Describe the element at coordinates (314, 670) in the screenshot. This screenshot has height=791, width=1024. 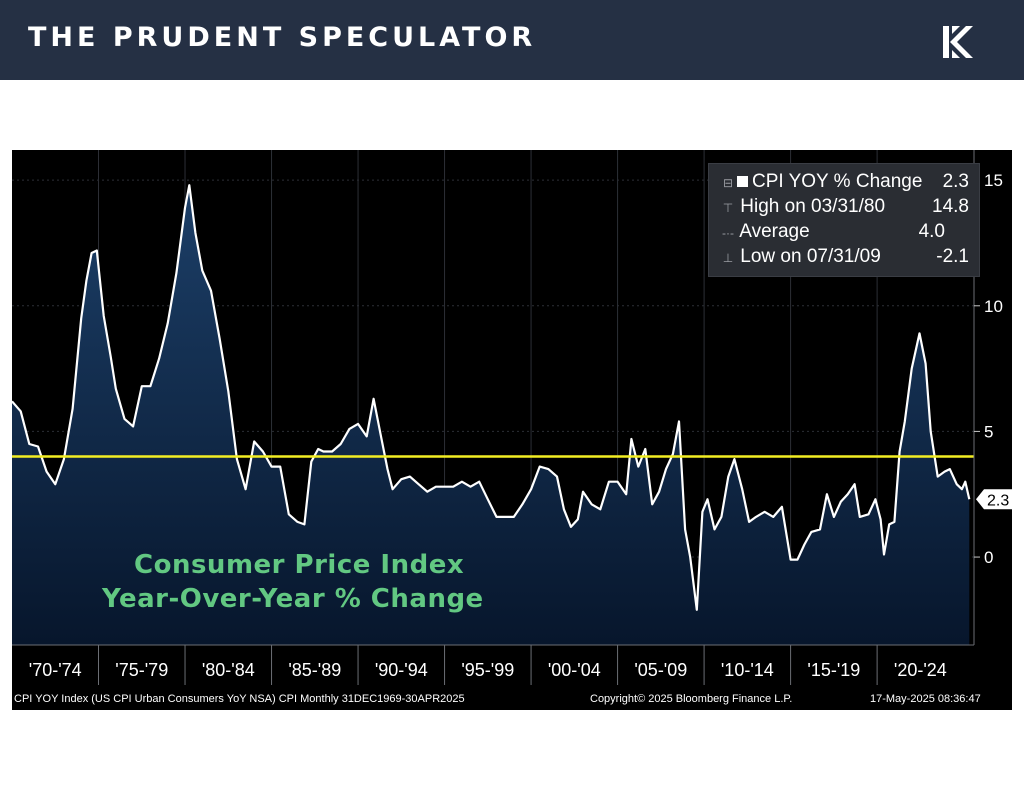
I see `x-tick-label: '85-'89` at that location.